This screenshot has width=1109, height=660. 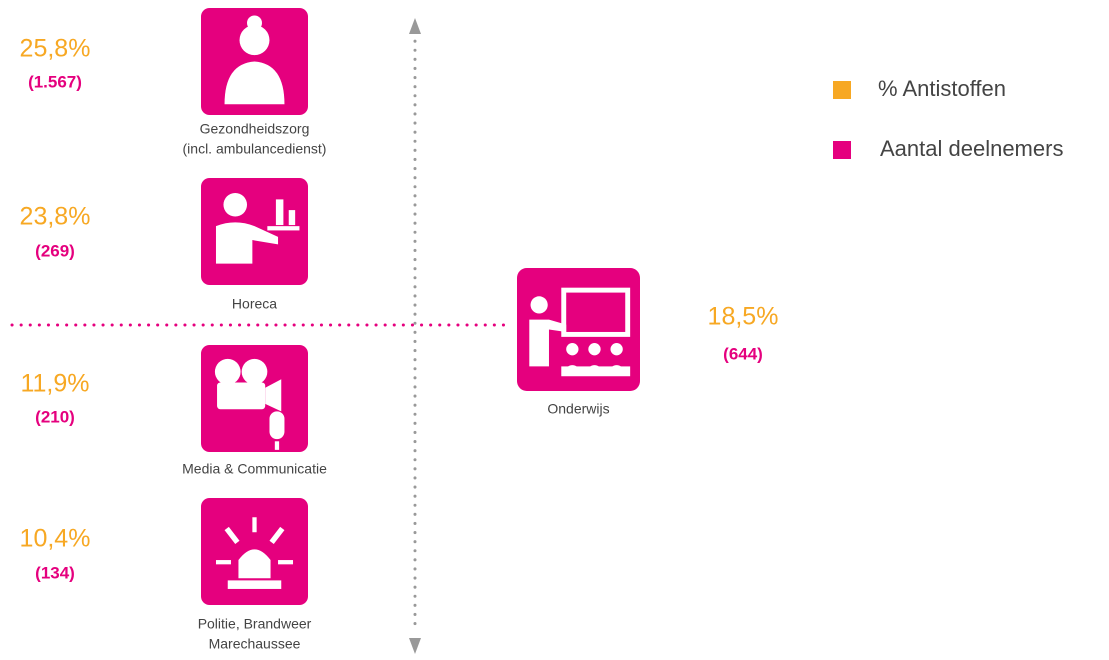 What do you see at coordinates (578, 409) in the screenshot?
I see `sector-label: Onderwijs` at bounding box center [578, 409].